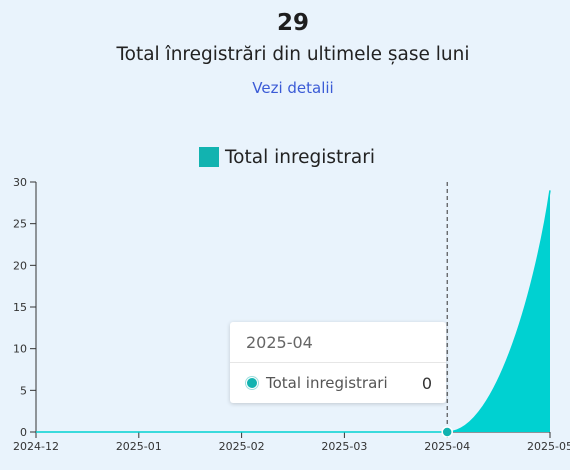  Describe the element at coordinates (344, 446) in the screenshot. I see `x-tick-label: 2025-03` at that location.